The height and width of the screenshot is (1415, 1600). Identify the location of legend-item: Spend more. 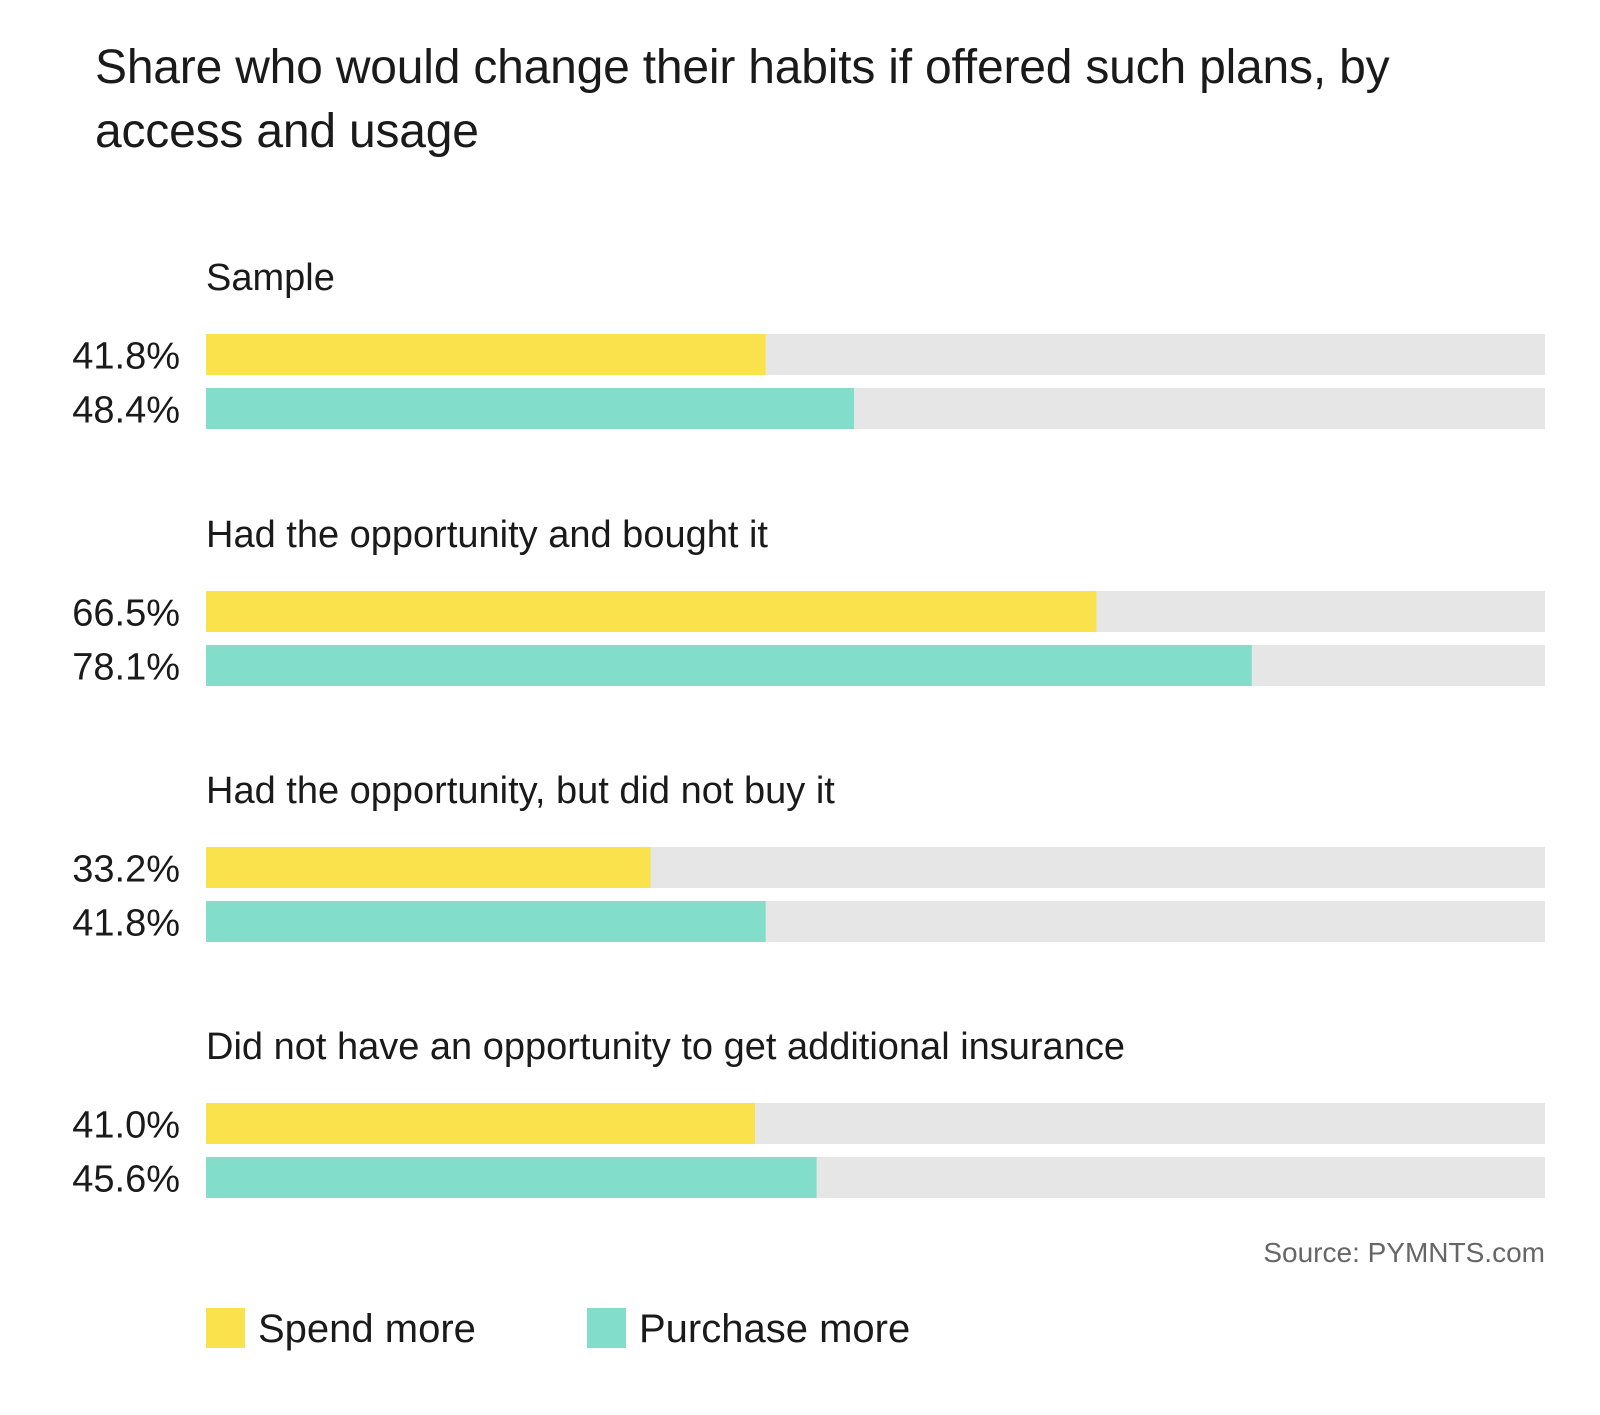
(341, 1329).